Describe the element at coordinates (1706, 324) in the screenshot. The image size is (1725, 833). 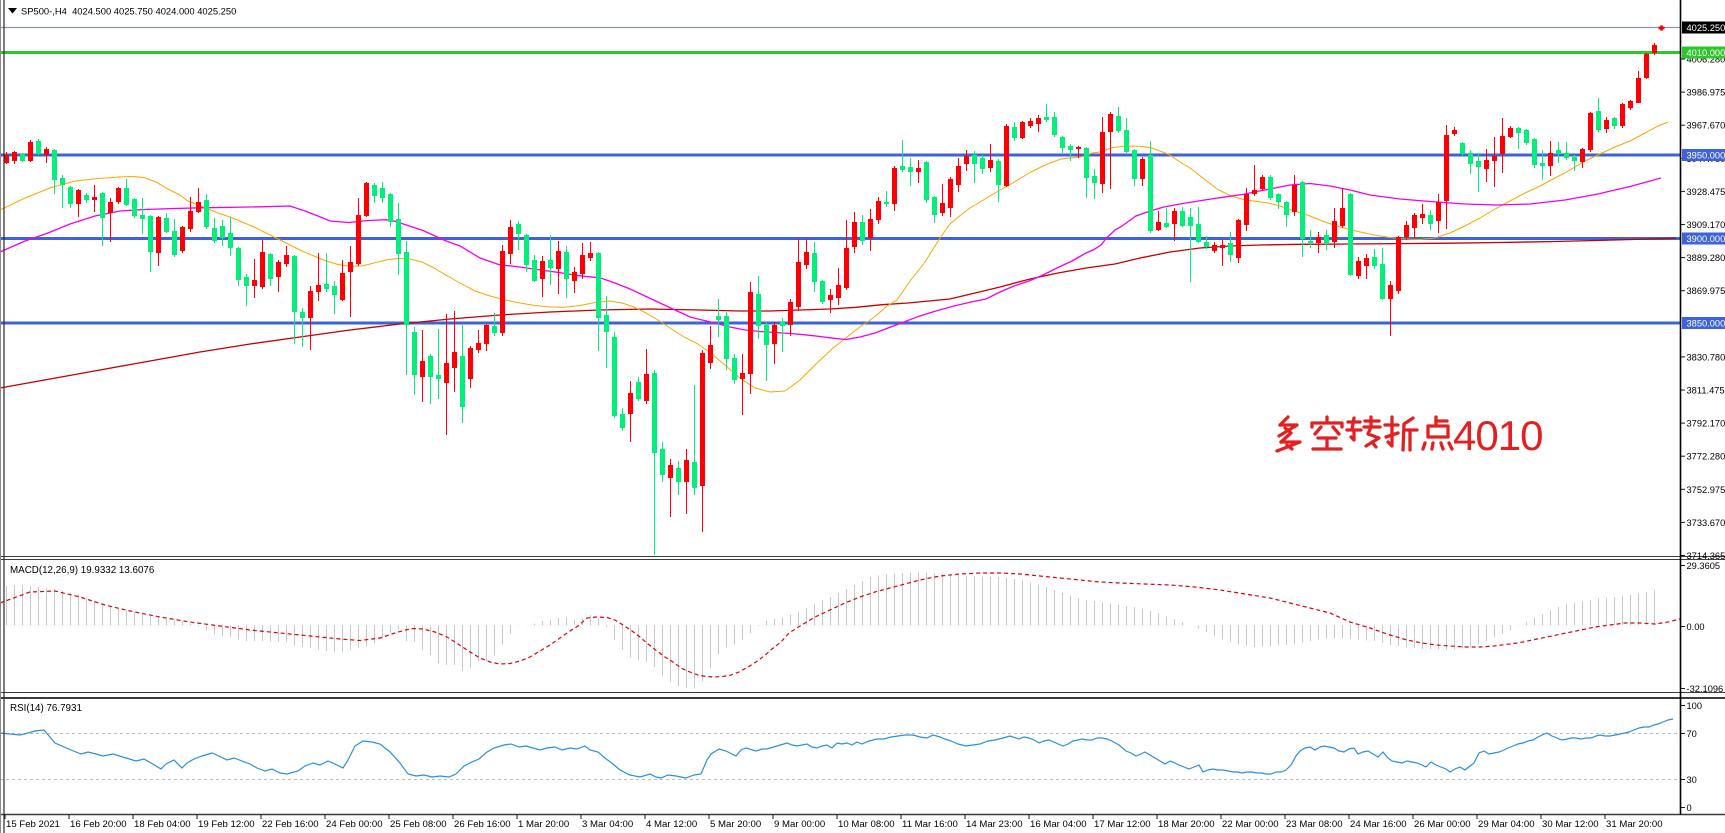
I see `svg-text: 3850.000` at that location.